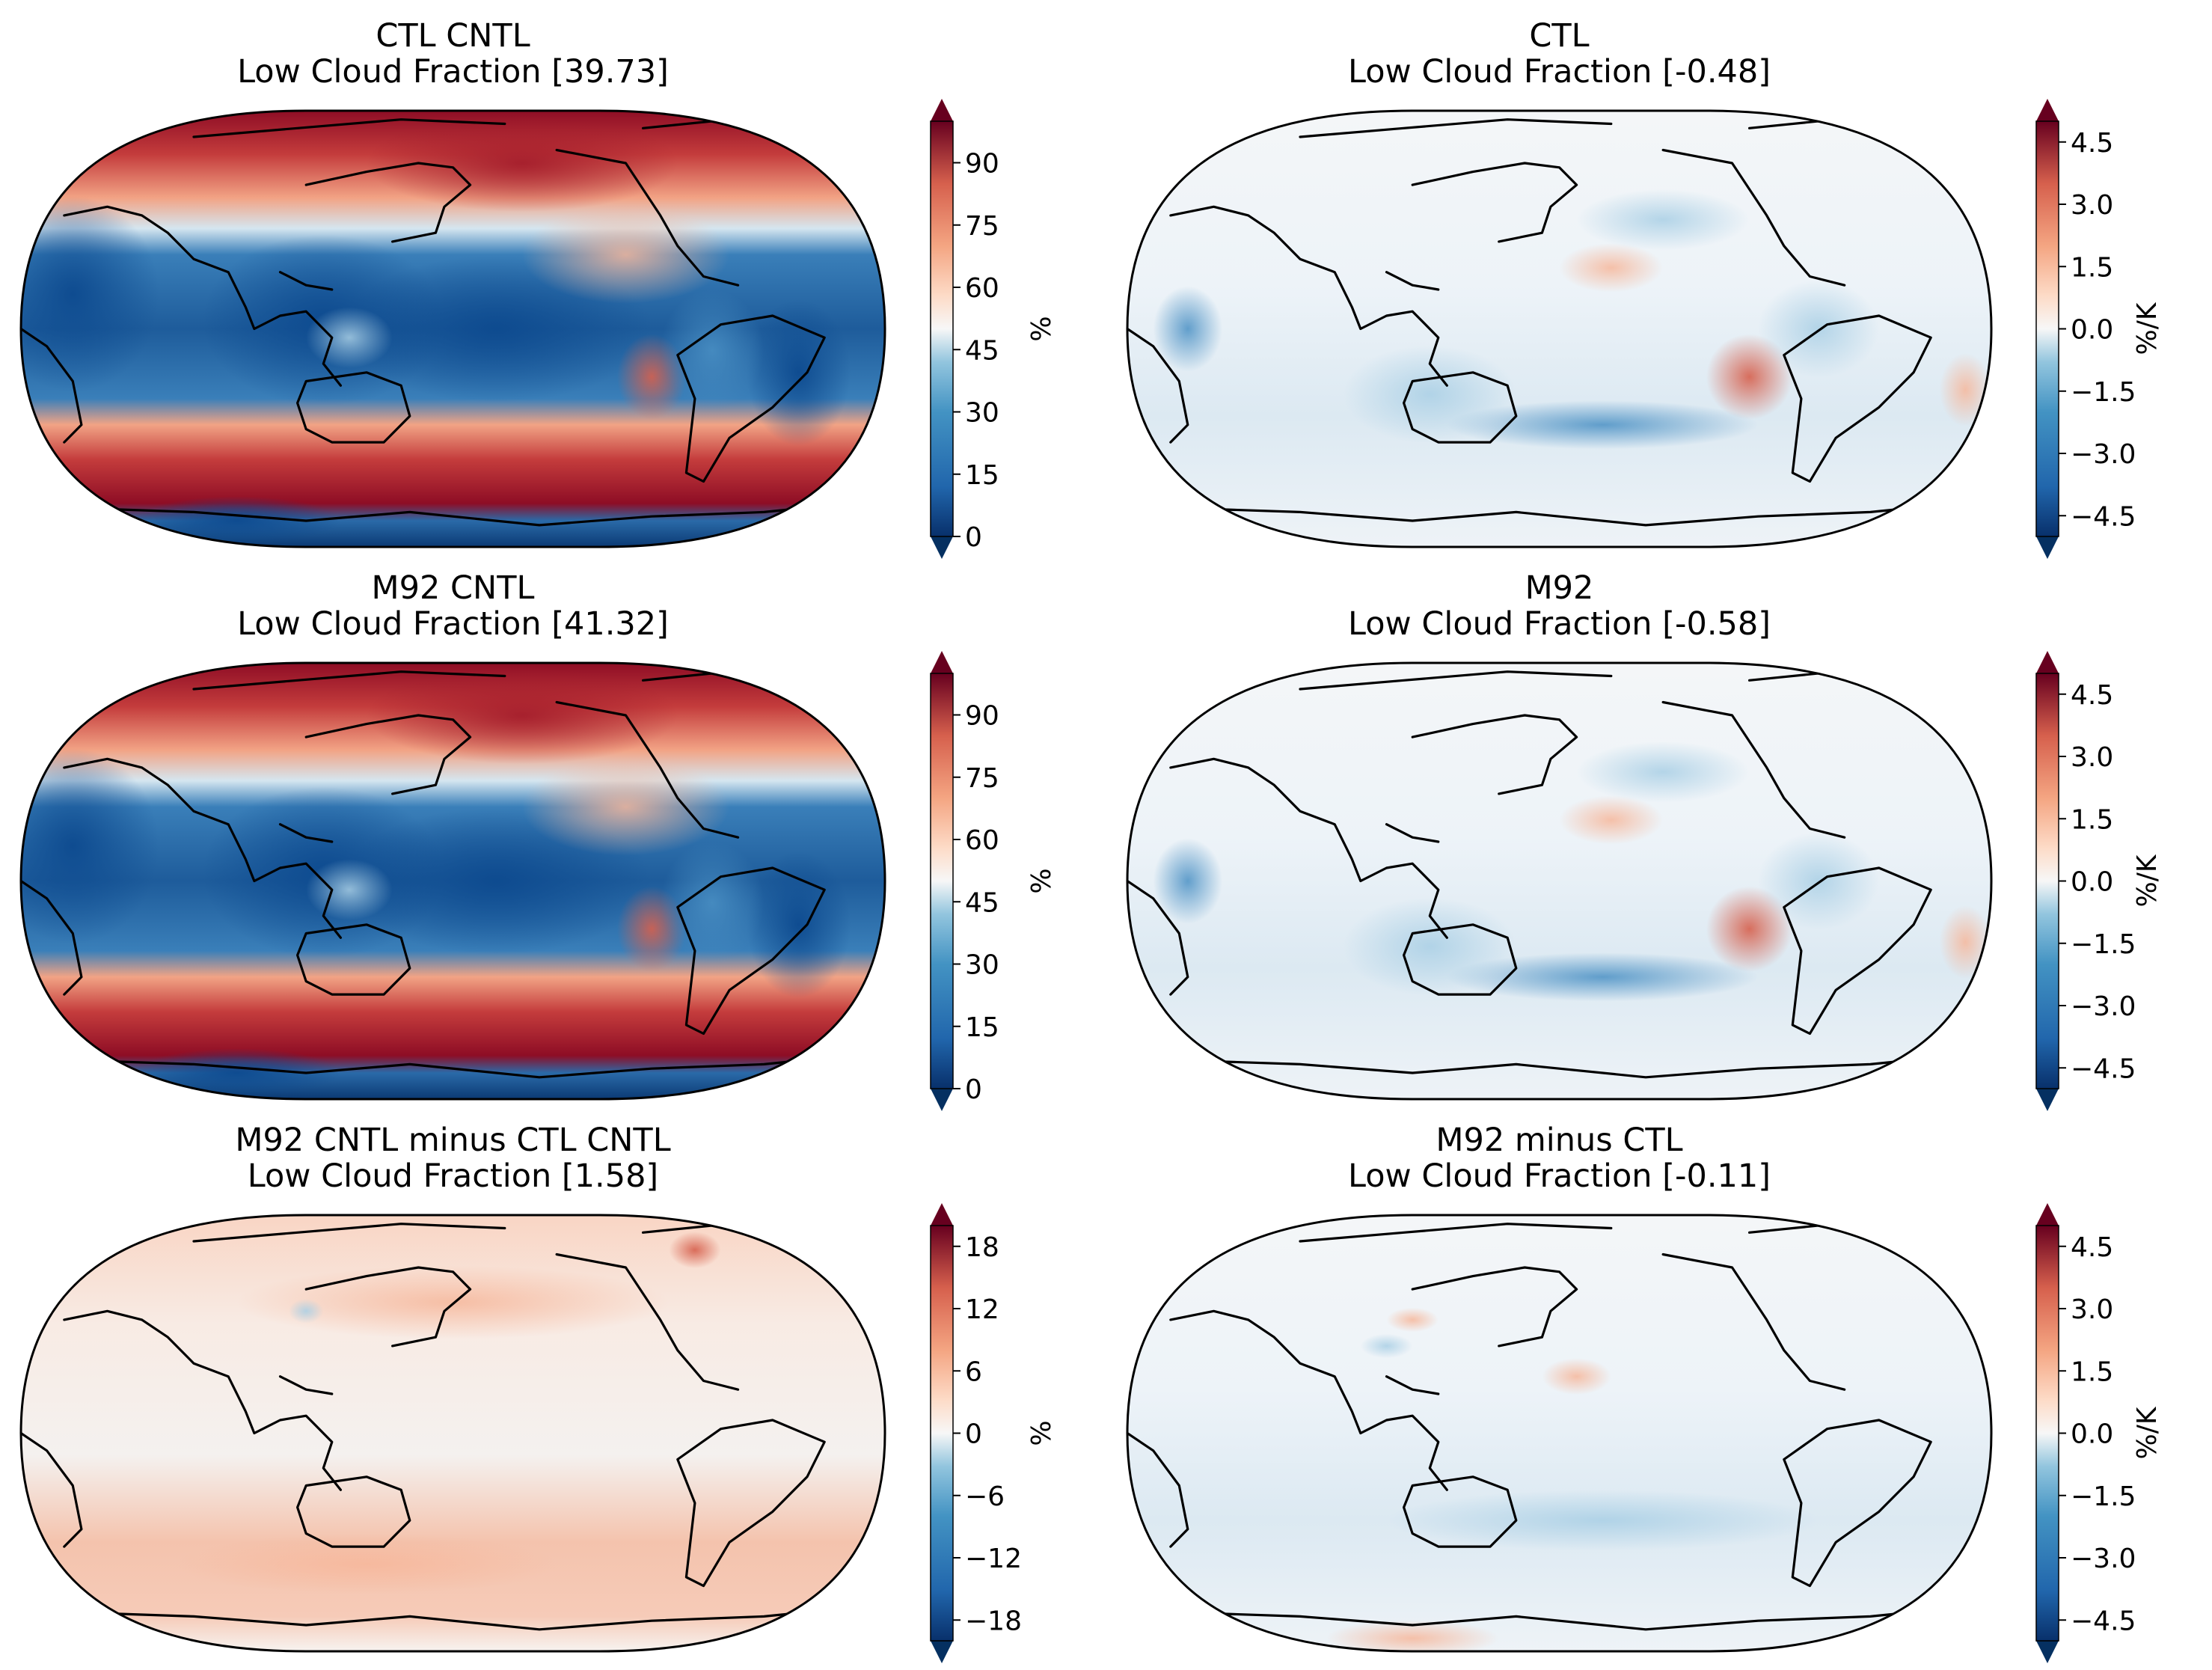 This screenshot has height=1670, width=2212. Describe the element at coordinates (453, 624) in the screenshot. I see `panel-subtitle: Low Cloud Fraction [41.32]` at that location.